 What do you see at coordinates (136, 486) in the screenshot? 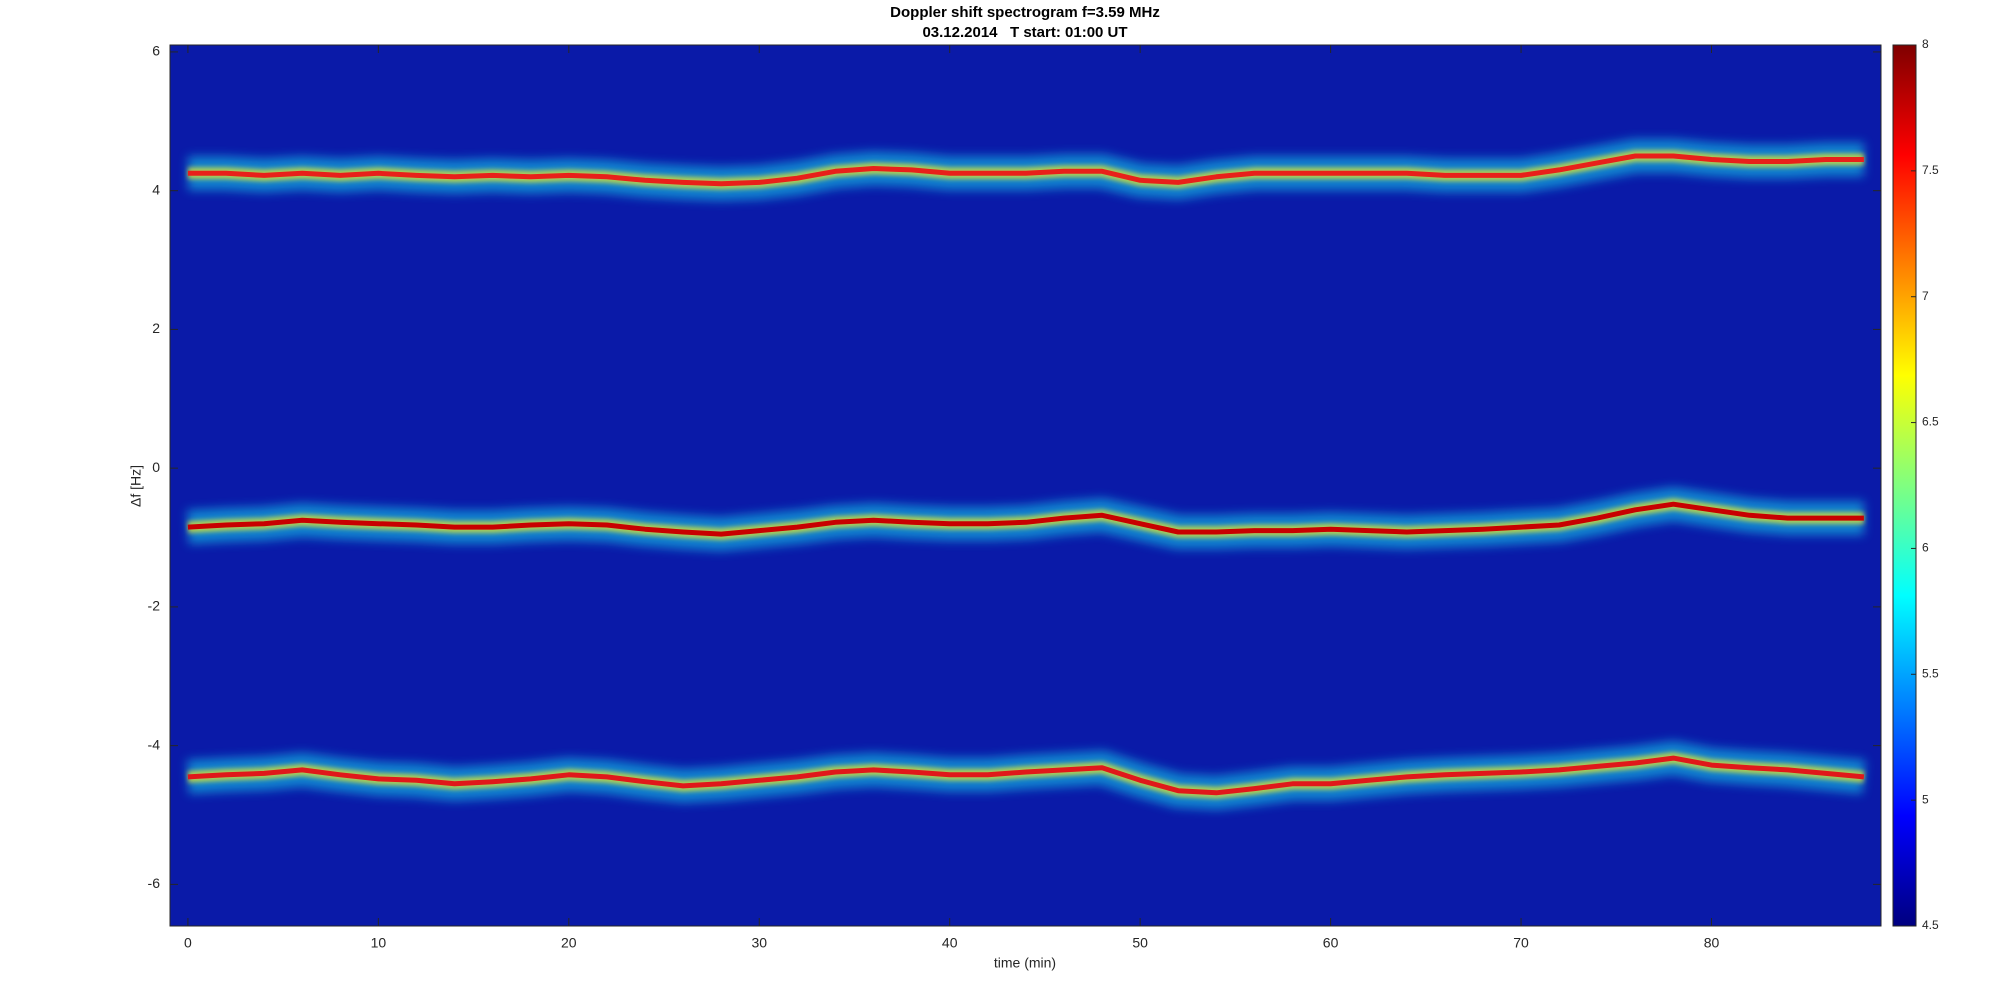
I see `y-axis-label: Δf [Hz]` at bounding box center [136, 486].